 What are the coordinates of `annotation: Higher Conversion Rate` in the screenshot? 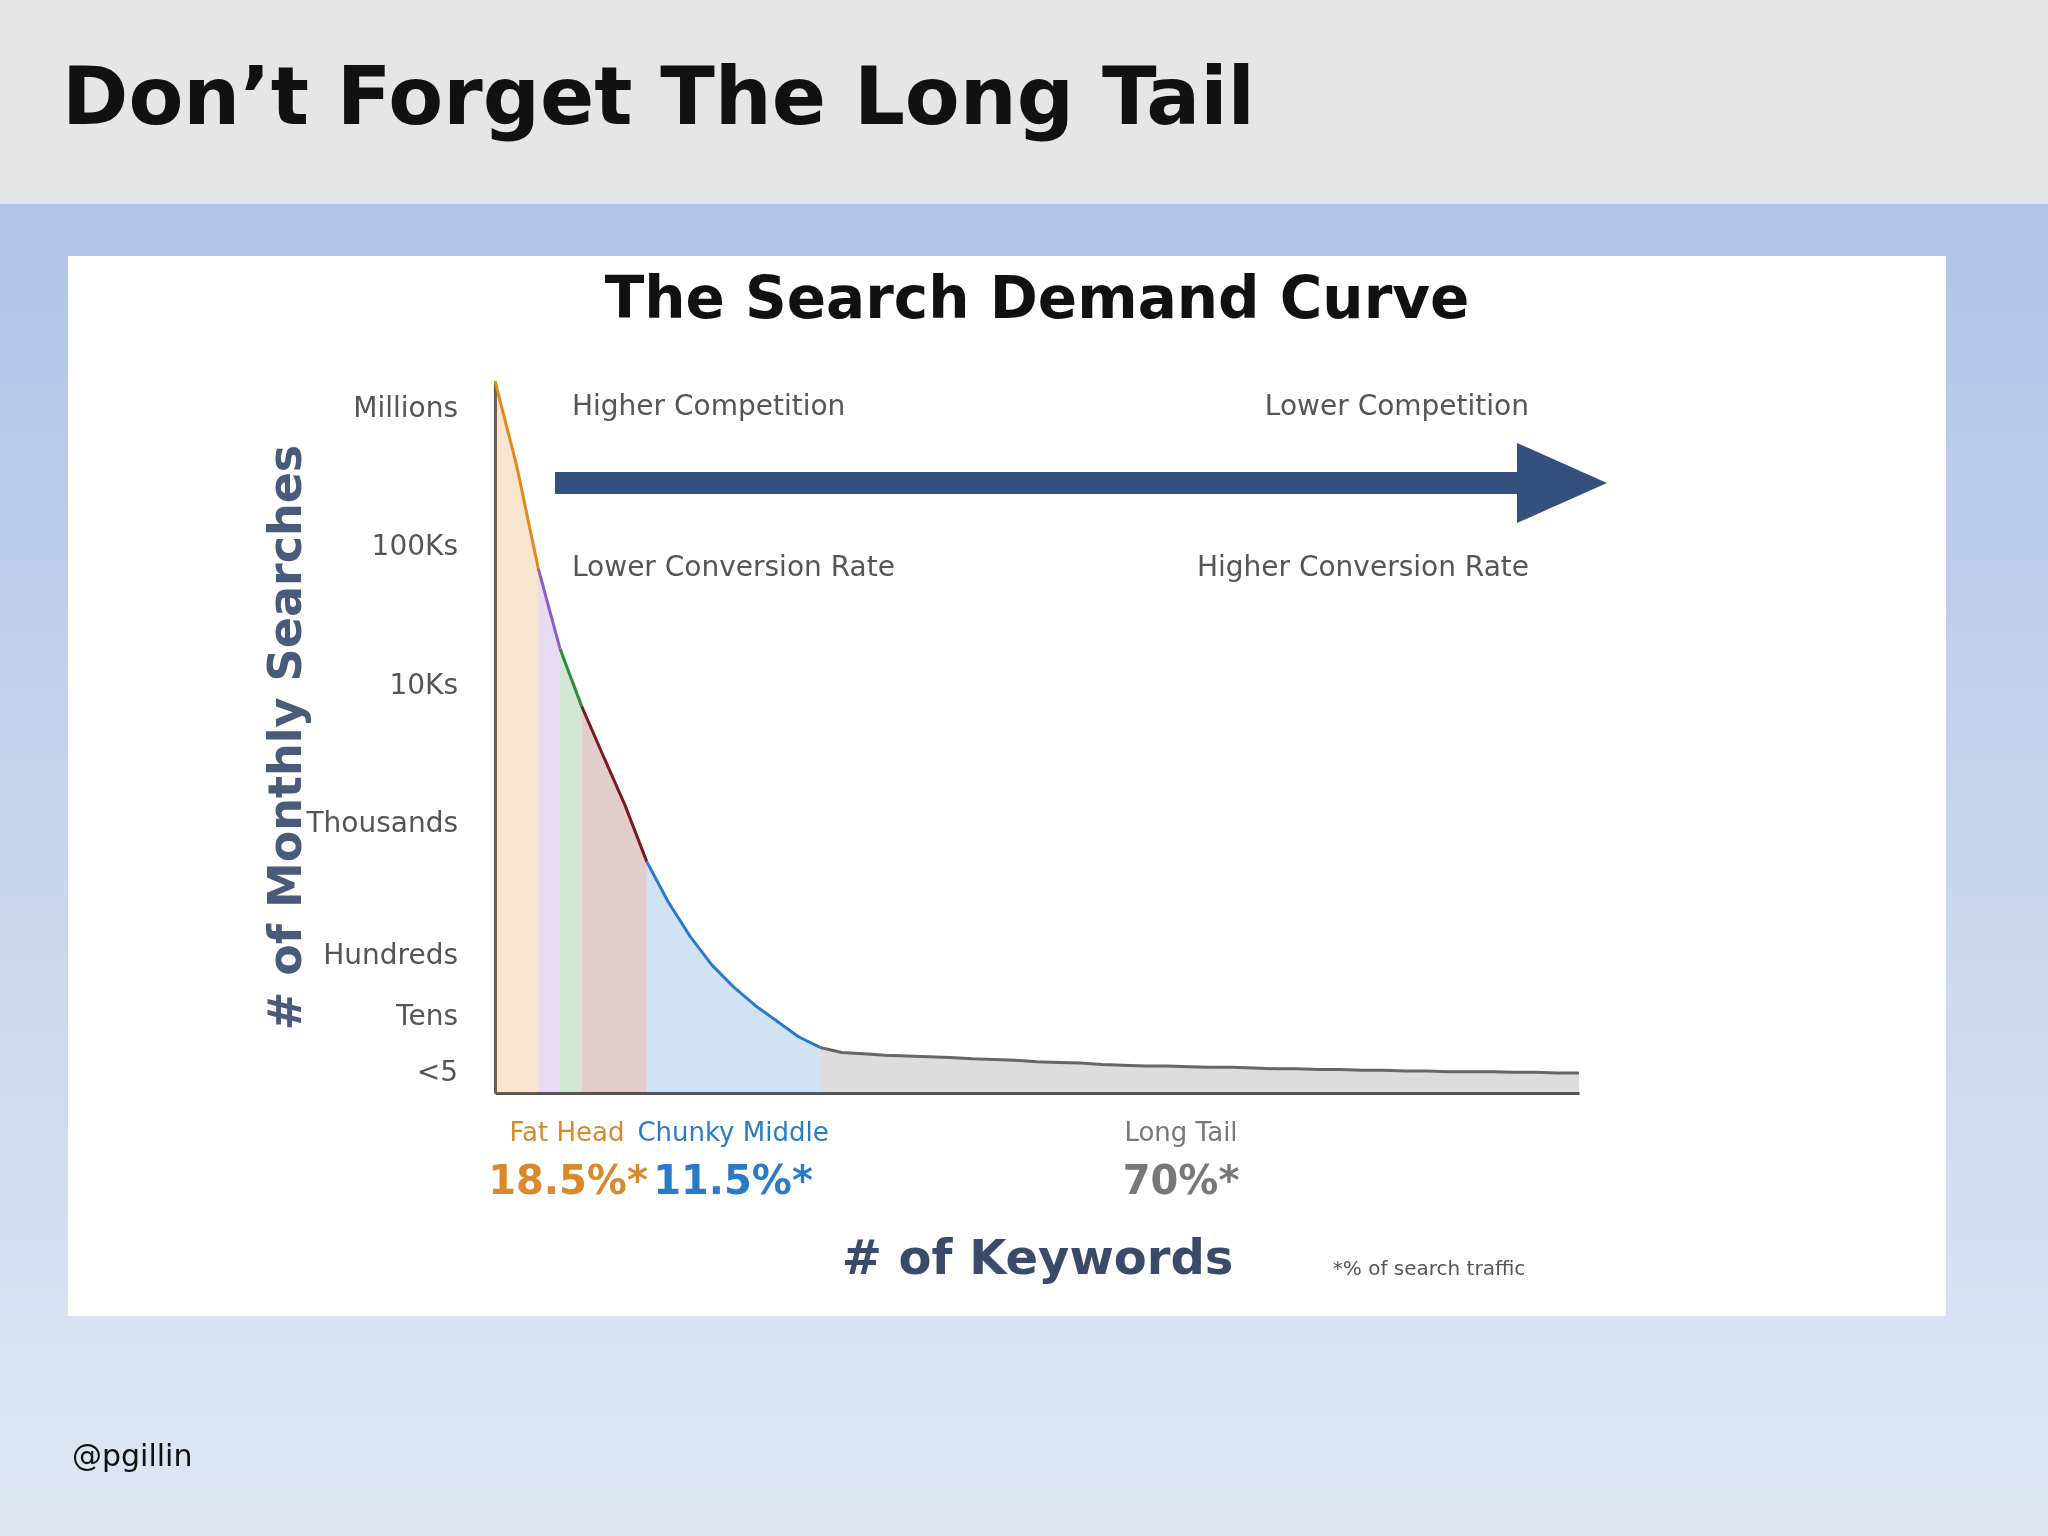 It's located at (1362, 566).